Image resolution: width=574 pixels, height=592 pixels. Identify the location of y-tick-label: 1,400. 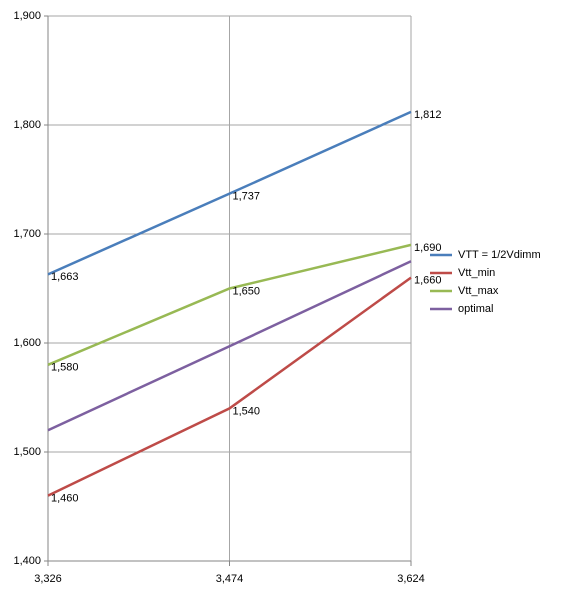
(27, 561).